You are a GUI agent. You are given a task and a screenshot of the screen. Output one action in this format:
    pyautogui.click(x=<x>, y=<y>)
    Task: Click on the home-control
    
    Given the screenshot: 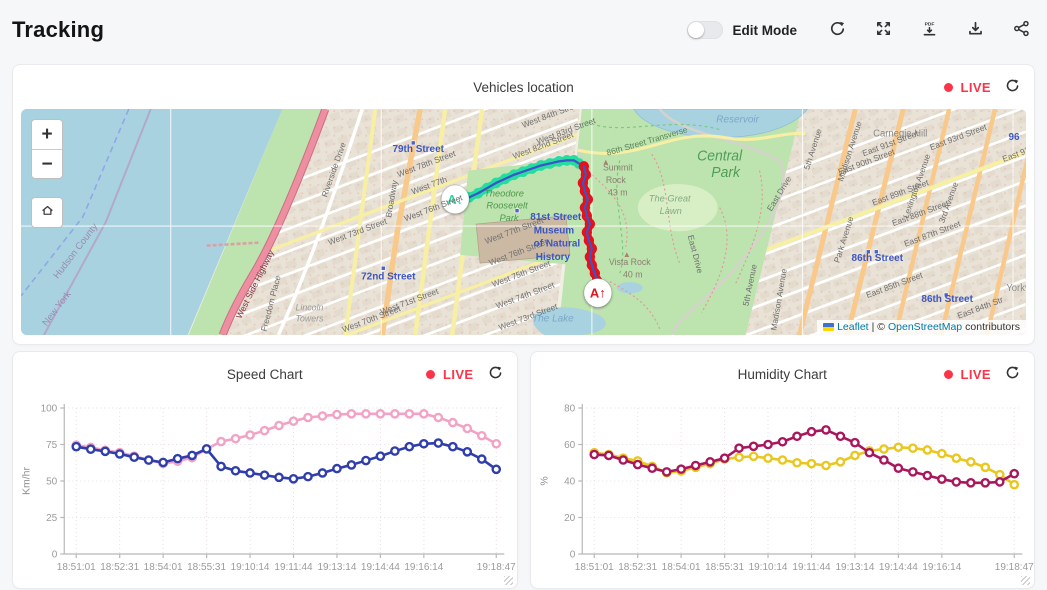 What is the action you would take?
    pyautogui.click(x=47, y=212)
    